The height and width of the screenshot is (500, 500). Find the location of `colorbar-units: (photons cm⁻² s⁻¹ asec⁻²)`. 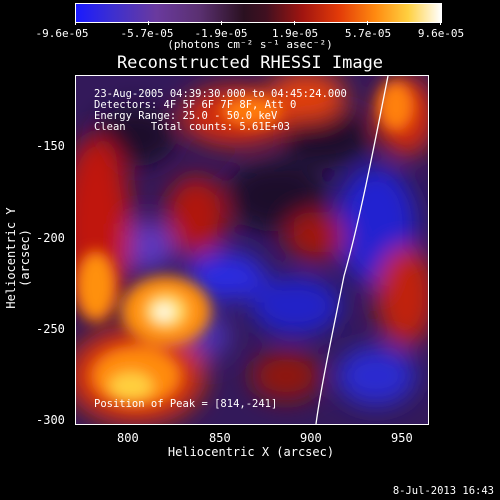

colorbar-units: (photons cm⁻² s⁻¹ asec⁻²) is located at coordinates (250, 44).